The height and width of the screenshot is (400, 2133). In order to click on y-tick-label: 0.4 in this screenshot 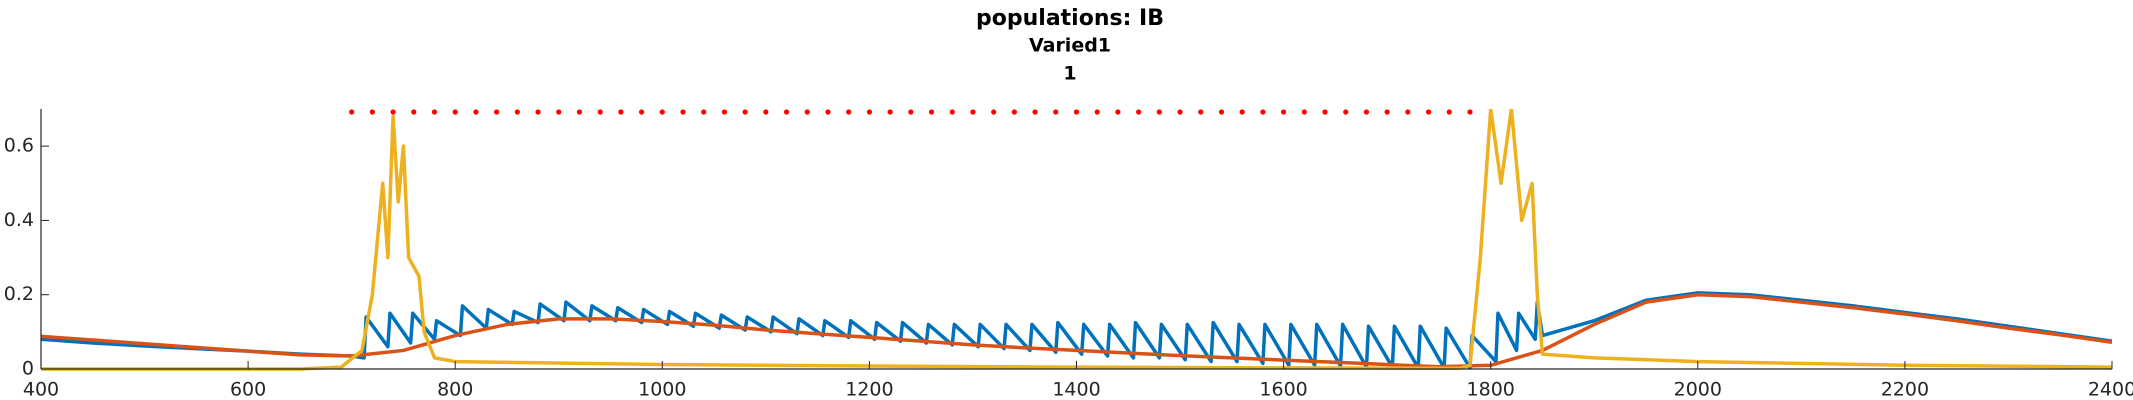, I will do `click(19, 220)`.